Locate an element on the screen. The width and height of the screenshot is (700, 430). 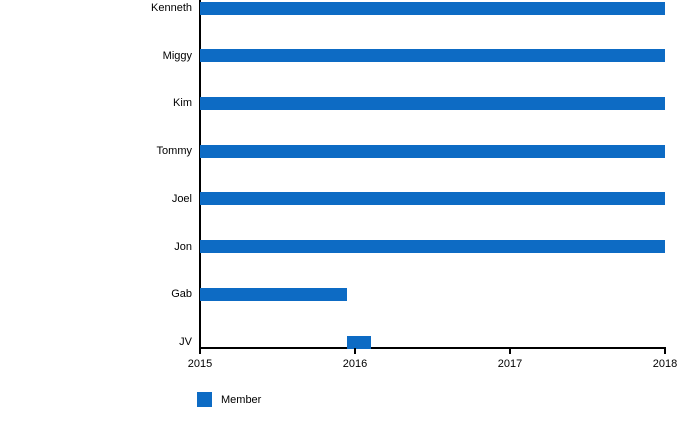
category-label: JV is located at coordinates (185, 342).